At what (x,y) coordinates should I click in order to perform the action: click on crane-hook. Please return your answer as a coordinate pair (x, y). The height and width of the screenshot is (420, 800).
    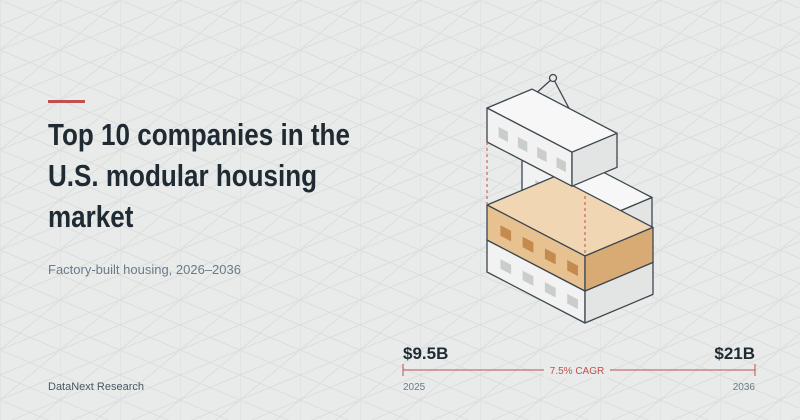
    Looking at the image, I should click on (553, 78).